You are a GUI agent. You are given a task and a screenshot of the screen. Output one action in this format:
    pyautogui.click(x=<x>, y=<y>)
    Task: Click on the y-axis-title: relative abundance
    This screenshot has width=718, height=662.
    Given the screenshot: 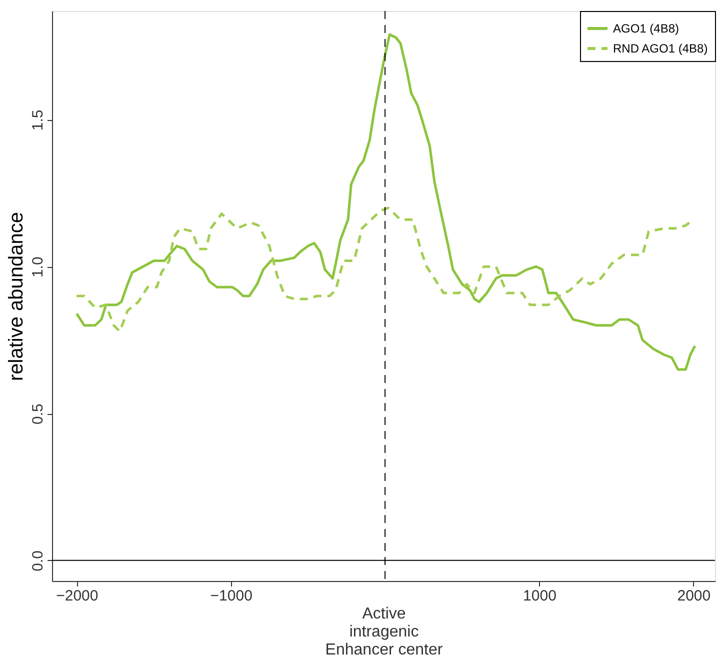 What is the action you would take?
    pyautogui.click(x=17, y=297)
    